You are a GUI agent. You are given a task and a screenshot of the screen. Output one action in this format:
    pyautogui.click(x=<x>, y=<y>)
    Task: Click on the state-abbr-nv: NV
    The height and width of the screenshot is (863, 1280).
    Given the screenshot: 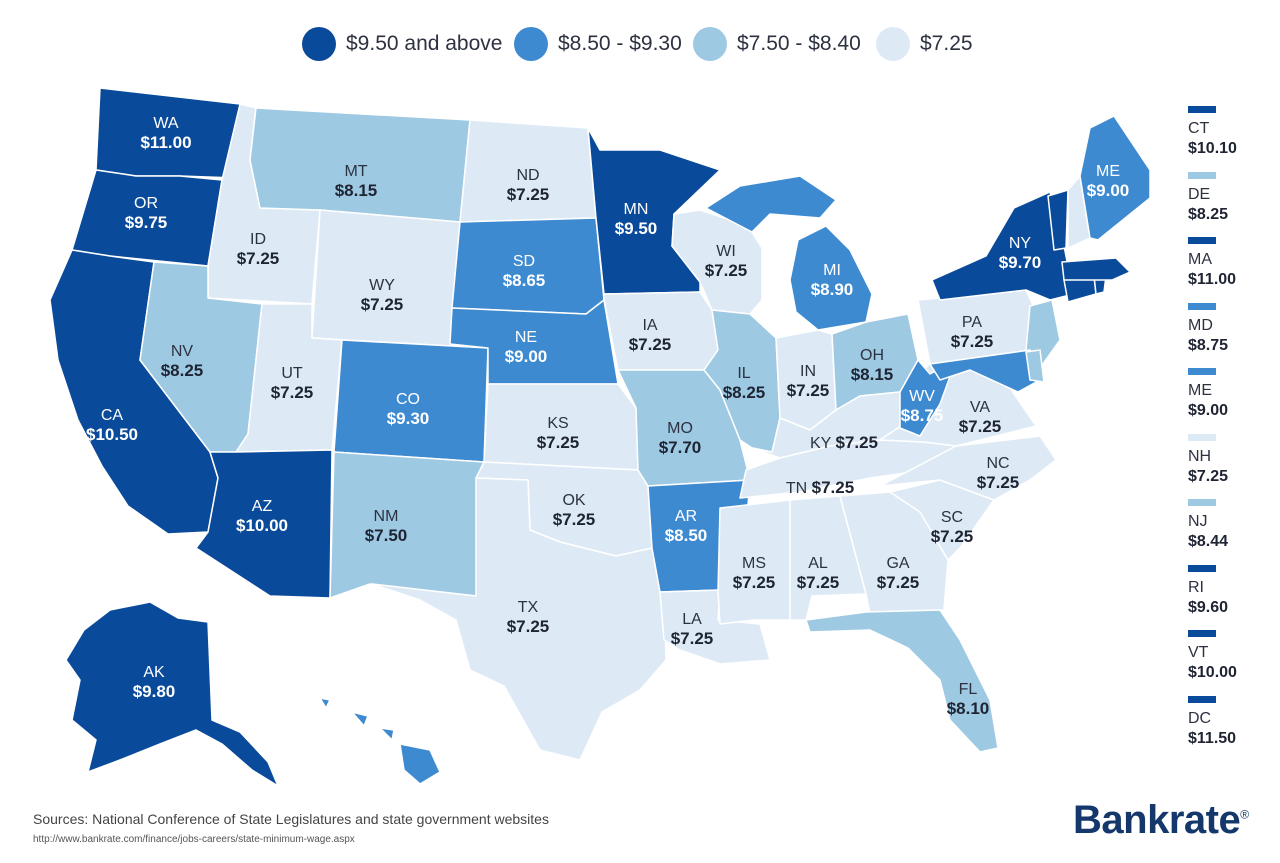 What is the action you would take?
    pyautogui.click(x=182, y=351)
    